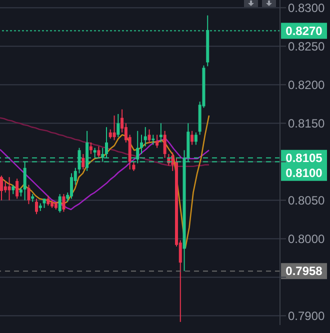  What do you see at coordinates (304, 31) in the screenshot?
I see `ref-line-label: 0.8270` at bounding box center [304, 31].